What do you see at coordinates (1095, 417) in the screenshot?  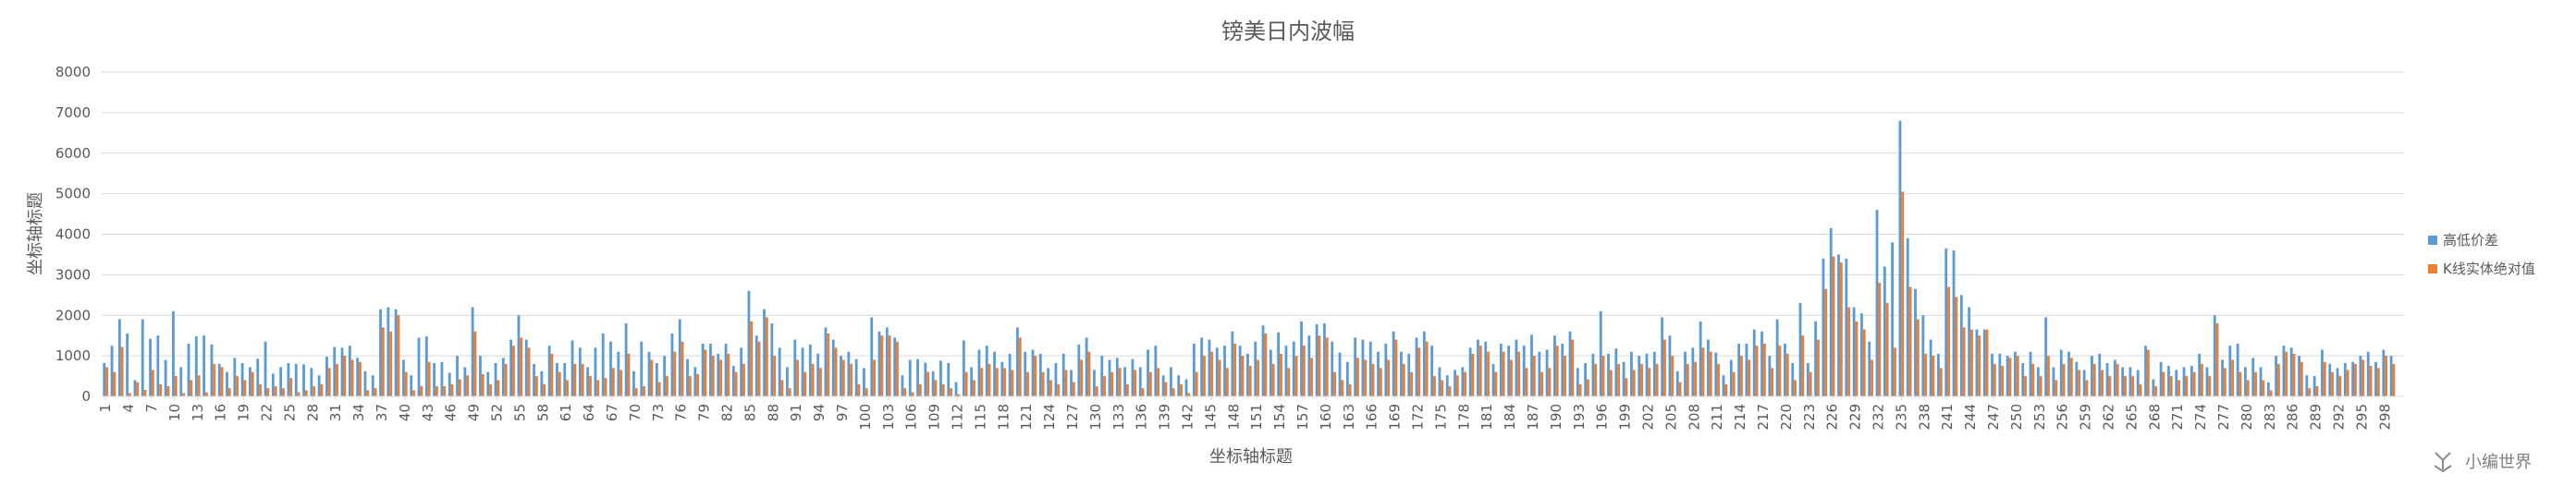 I see `x-tick-label: 130` at bounding box center [1095, 417].